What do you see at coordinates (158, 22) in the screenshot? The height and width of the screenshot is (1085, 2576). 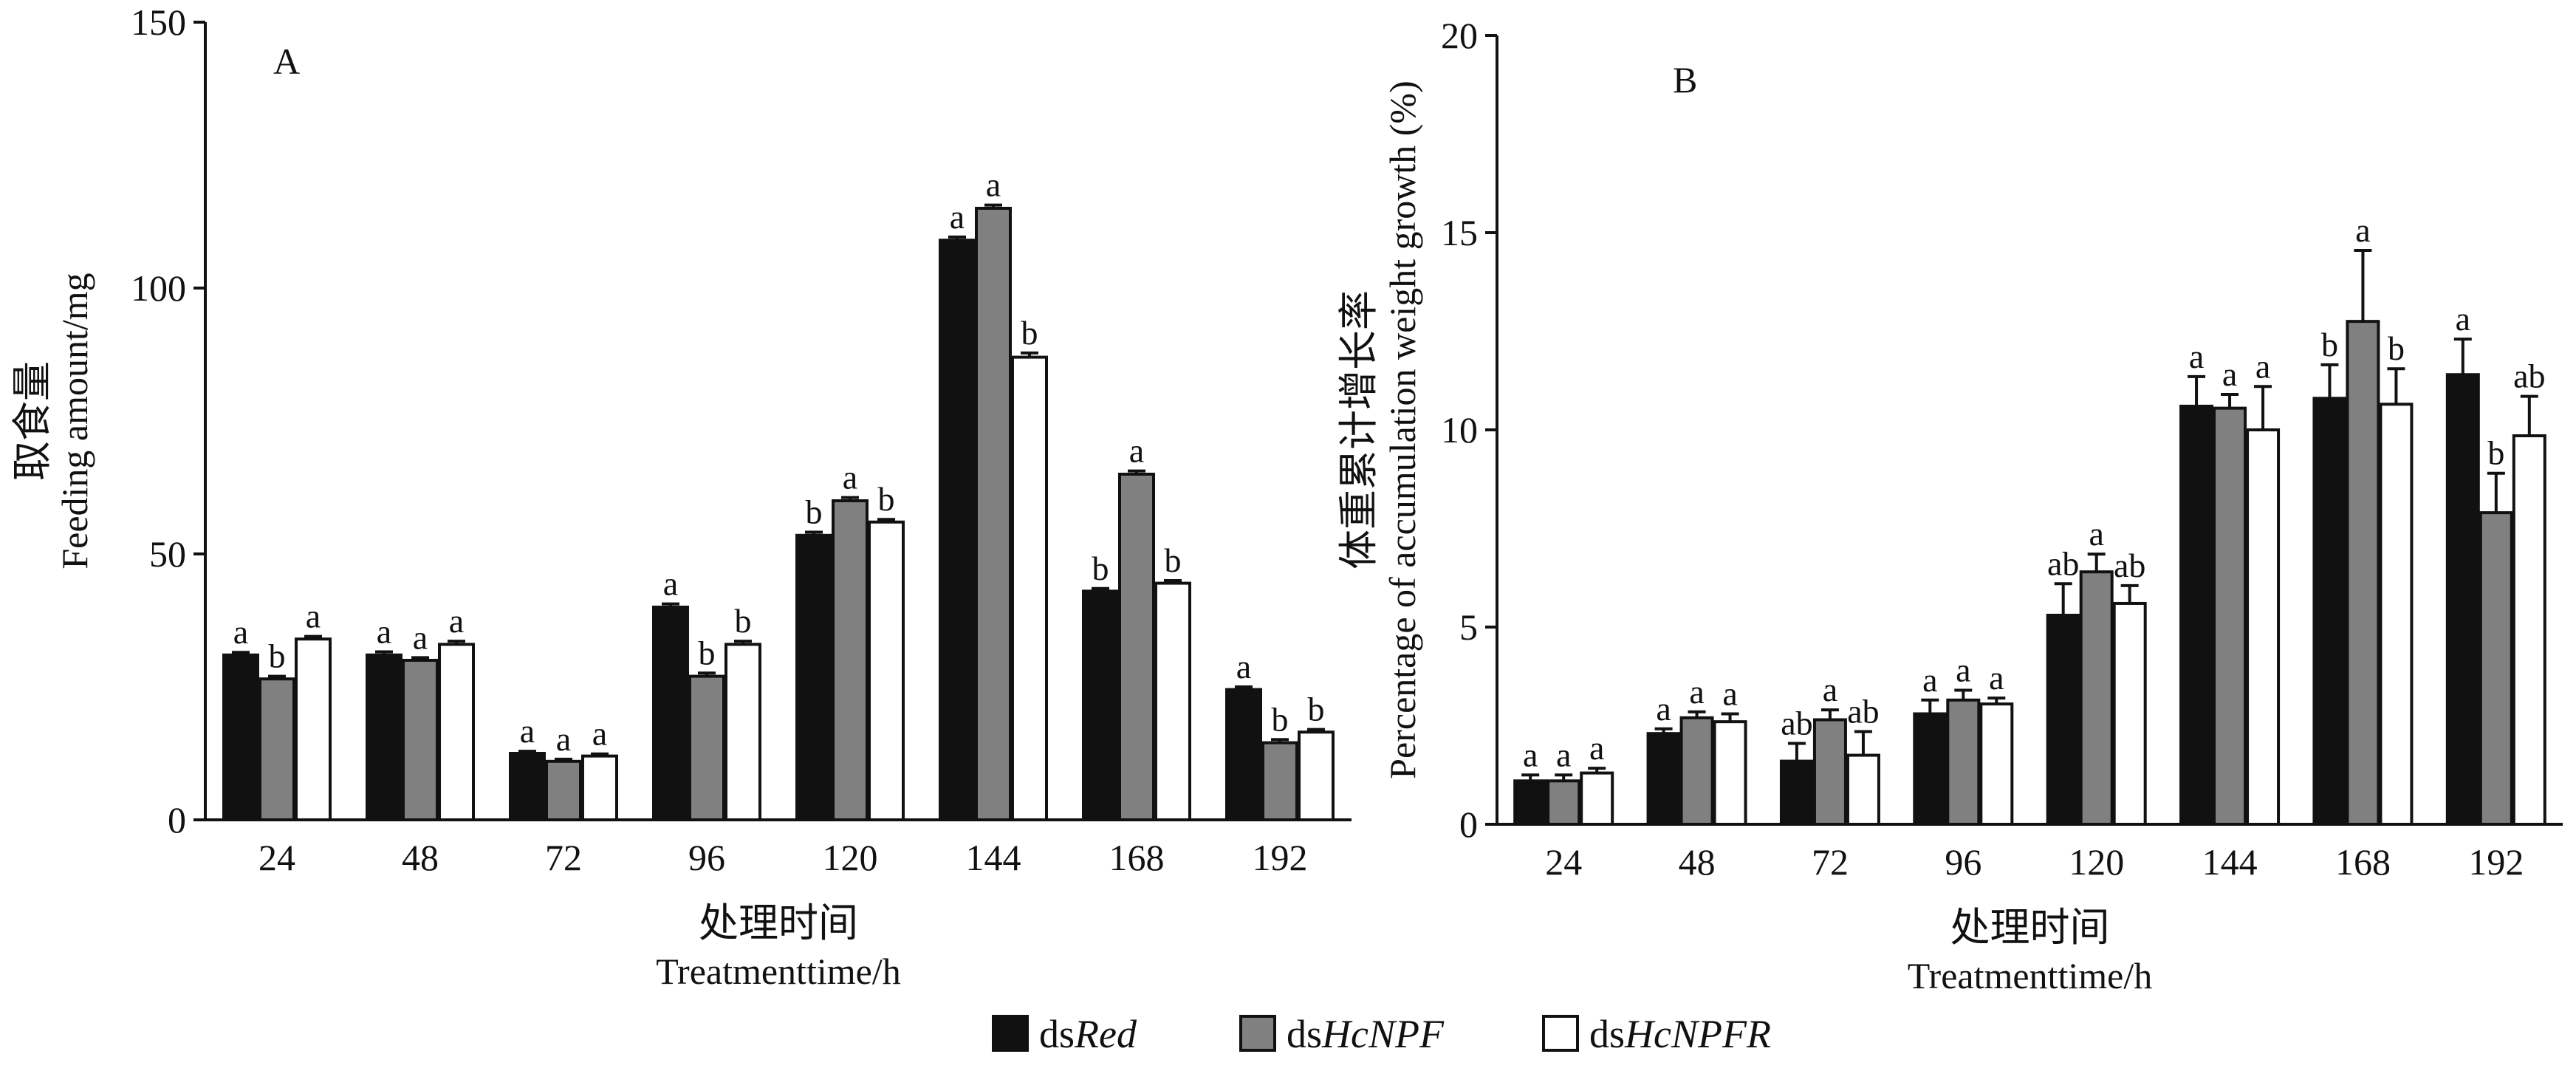 I see `y-tick-label: 150` at bounding box center [158, 22].